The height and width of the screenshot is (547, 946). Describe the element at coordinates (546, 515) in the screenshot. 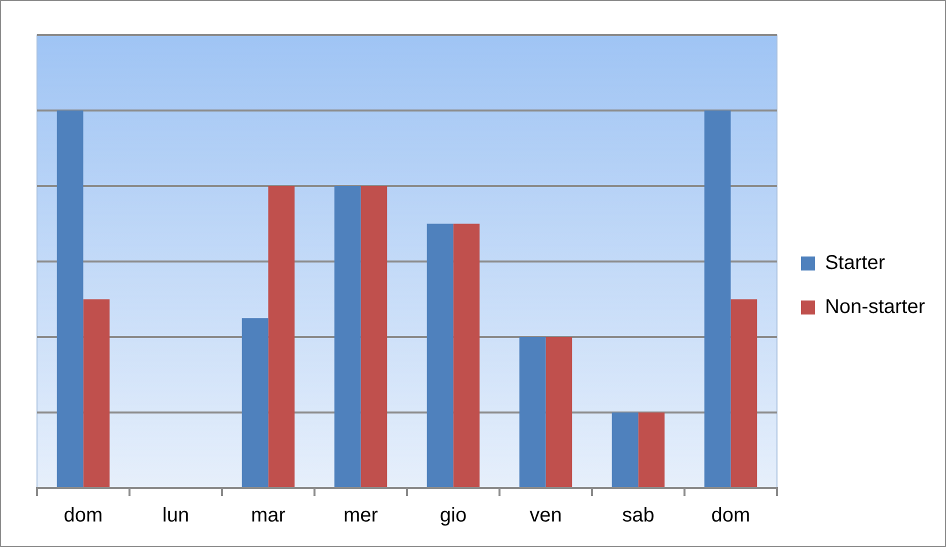

I see `x-tick-label: ven` at that location.